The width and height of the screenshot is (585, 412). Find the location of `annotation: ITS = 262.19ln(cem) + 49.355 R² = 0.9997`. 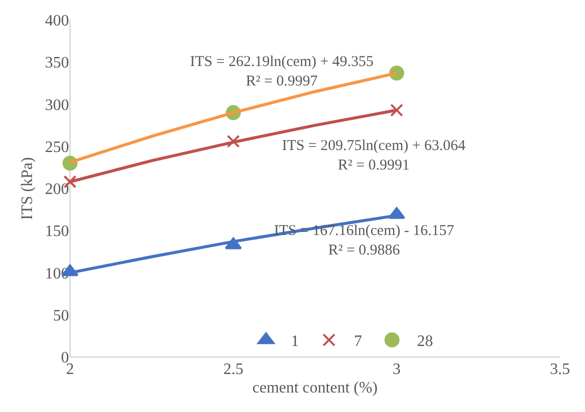

annotation: ITS = 262.19ln(cem) + 49.355 R² = 0.9997 is located at coordinates (282, 72).